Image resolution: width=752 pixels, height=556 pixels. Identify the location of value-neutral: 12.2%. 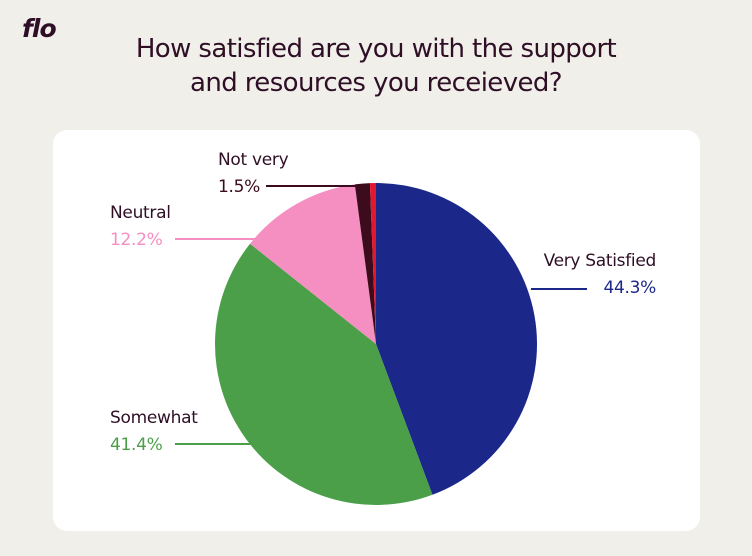
(136, 240).